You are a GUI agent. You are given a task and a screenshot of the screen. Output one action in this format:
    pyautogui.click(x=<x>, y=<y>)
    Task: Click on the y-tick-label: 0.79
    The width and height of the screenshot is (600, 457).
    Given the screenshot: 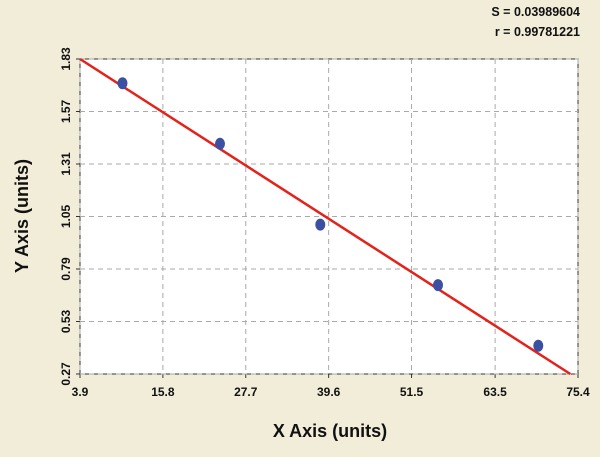 What is the action you would take?
    pyautogui.click(x=66, y=269)
    